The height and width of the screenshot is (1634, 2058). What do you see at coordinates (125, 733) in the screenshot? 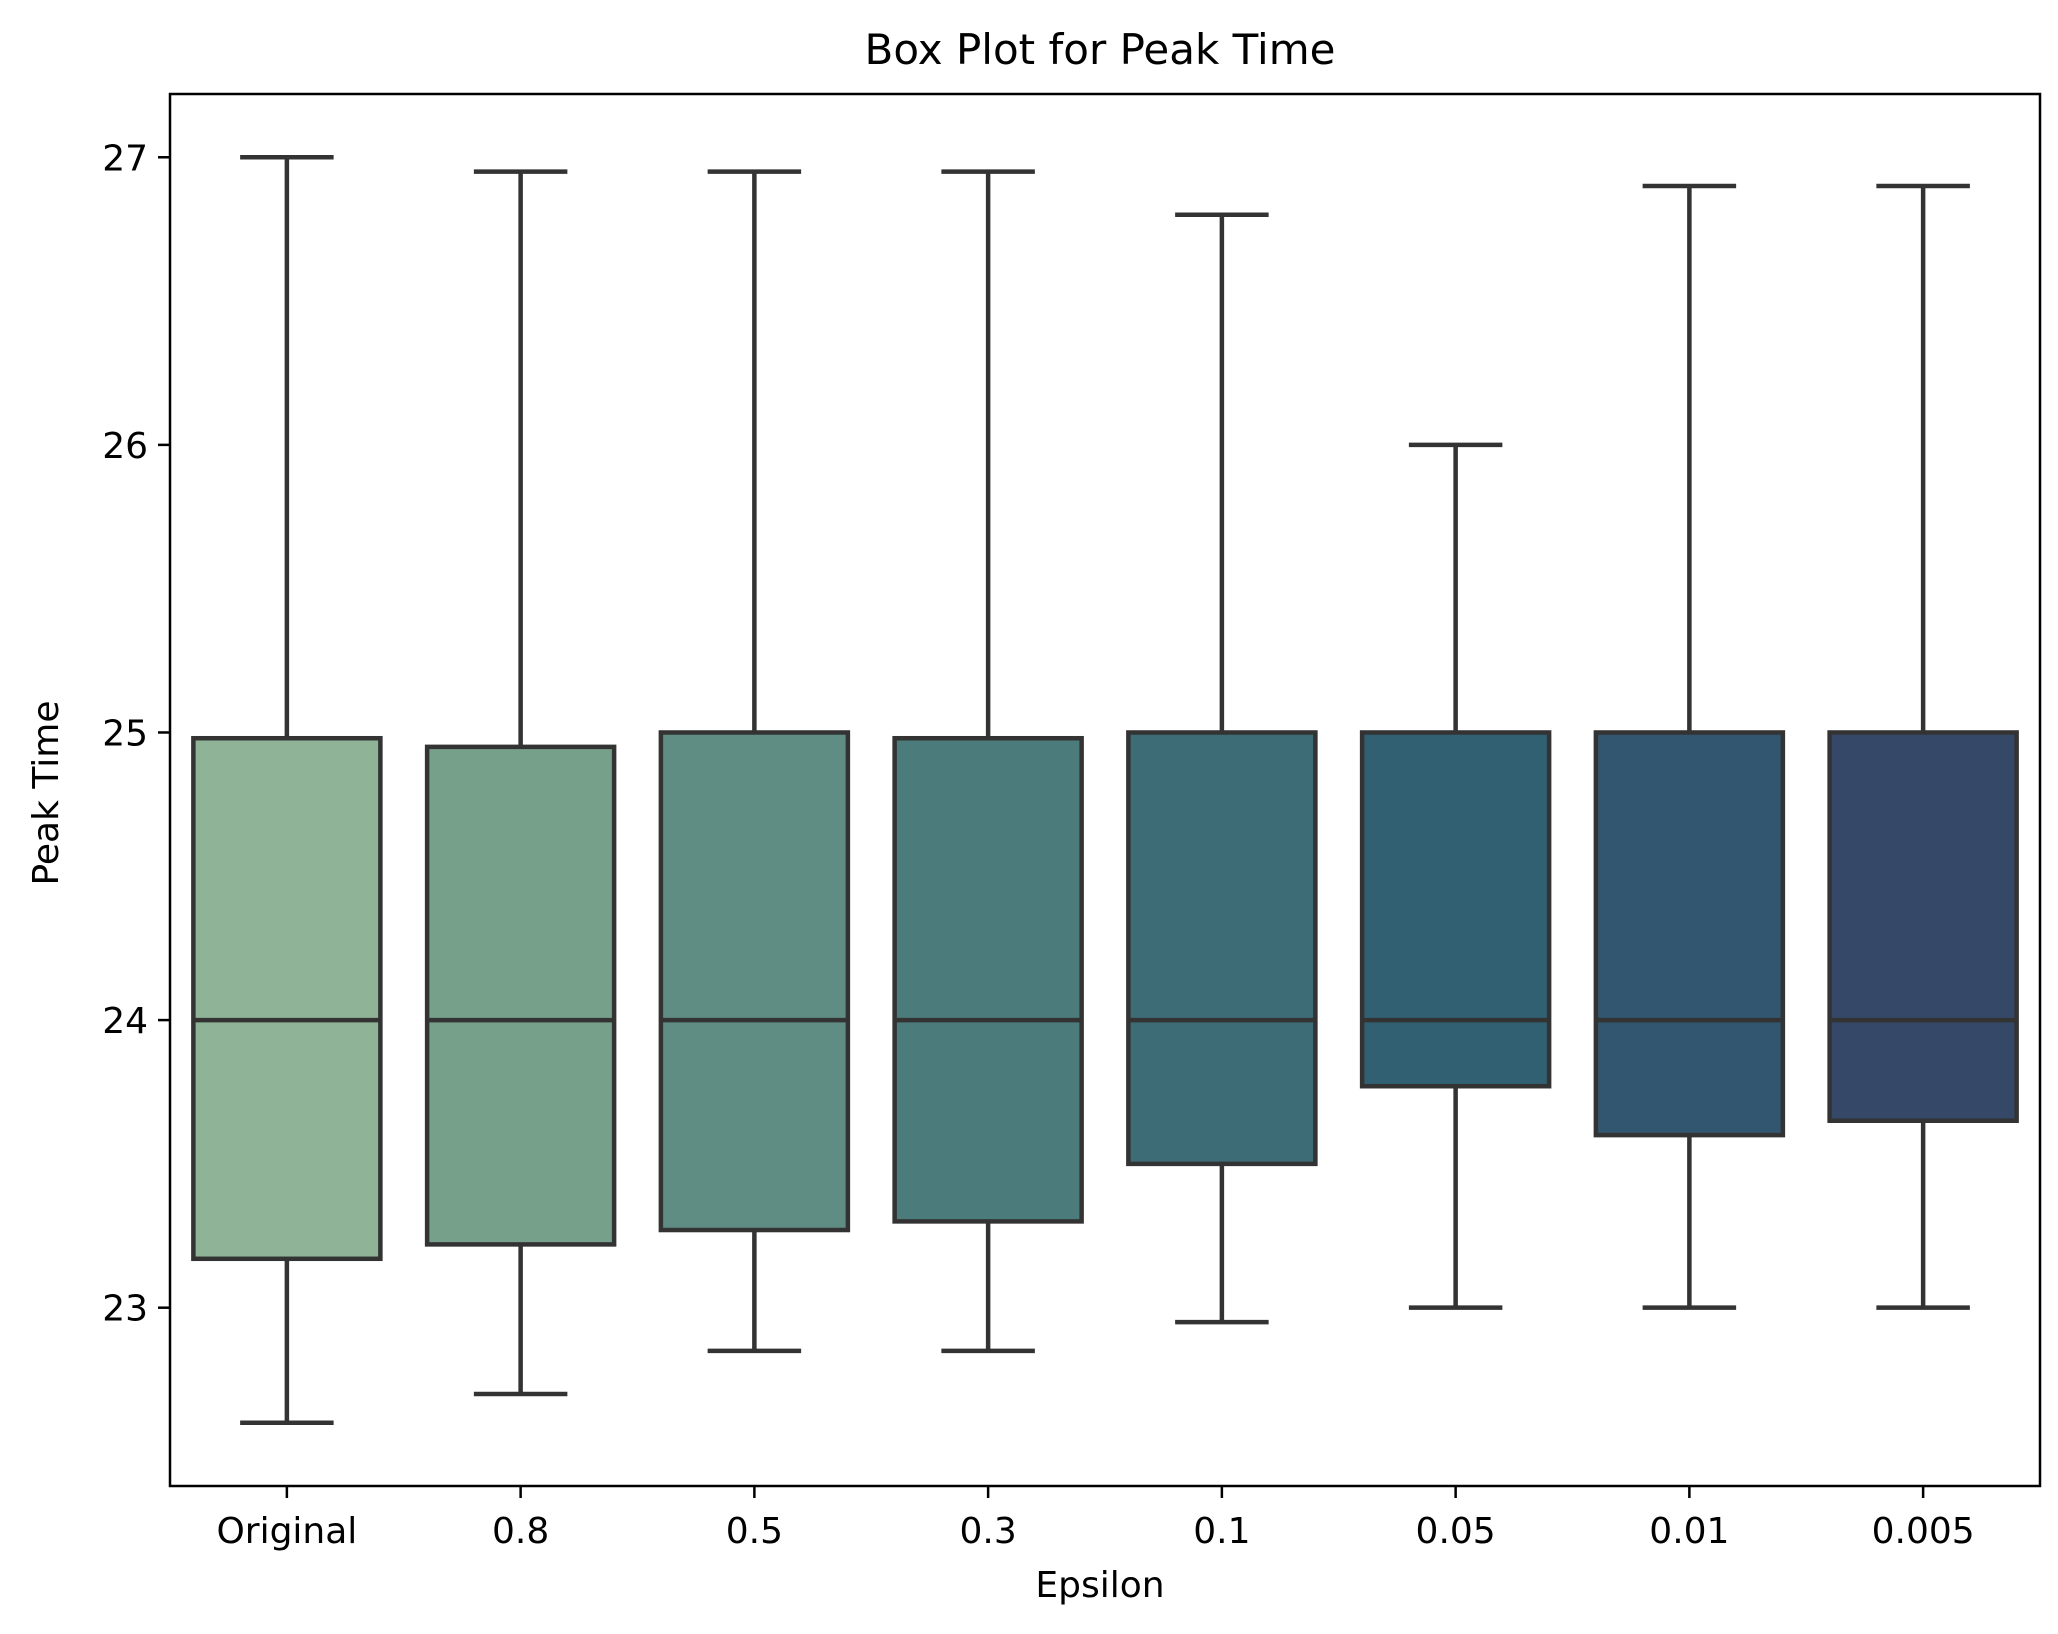
I see `y-tick-label: 25` at bounding box center [125, 733].